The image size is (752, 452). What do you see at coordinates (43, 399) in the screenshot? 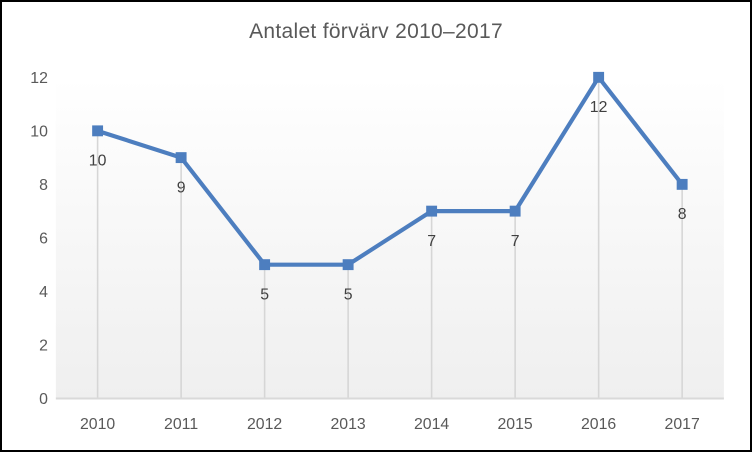
I see `y-tick-label: 0` at bounding box center [43, 399].